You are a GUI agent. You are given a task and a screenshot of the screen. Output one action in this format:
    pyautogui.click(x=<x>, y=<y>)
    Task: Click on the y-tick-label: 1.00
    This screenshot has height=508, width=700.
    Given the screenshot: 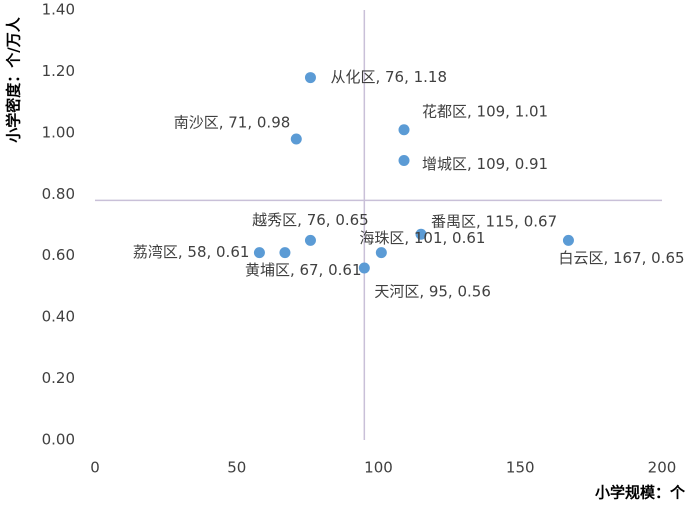 What is the action you would take?
    pyautogui.click(x=58, y=132)
    